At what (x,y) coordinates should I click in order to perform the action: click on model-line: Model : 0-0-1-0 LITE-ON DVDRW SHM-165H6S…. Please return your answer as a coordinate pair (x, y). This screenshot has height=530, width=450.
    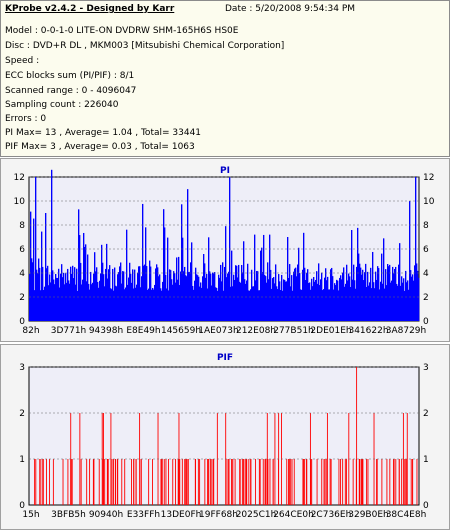
    Looking at the image, I should click on (122, 31).